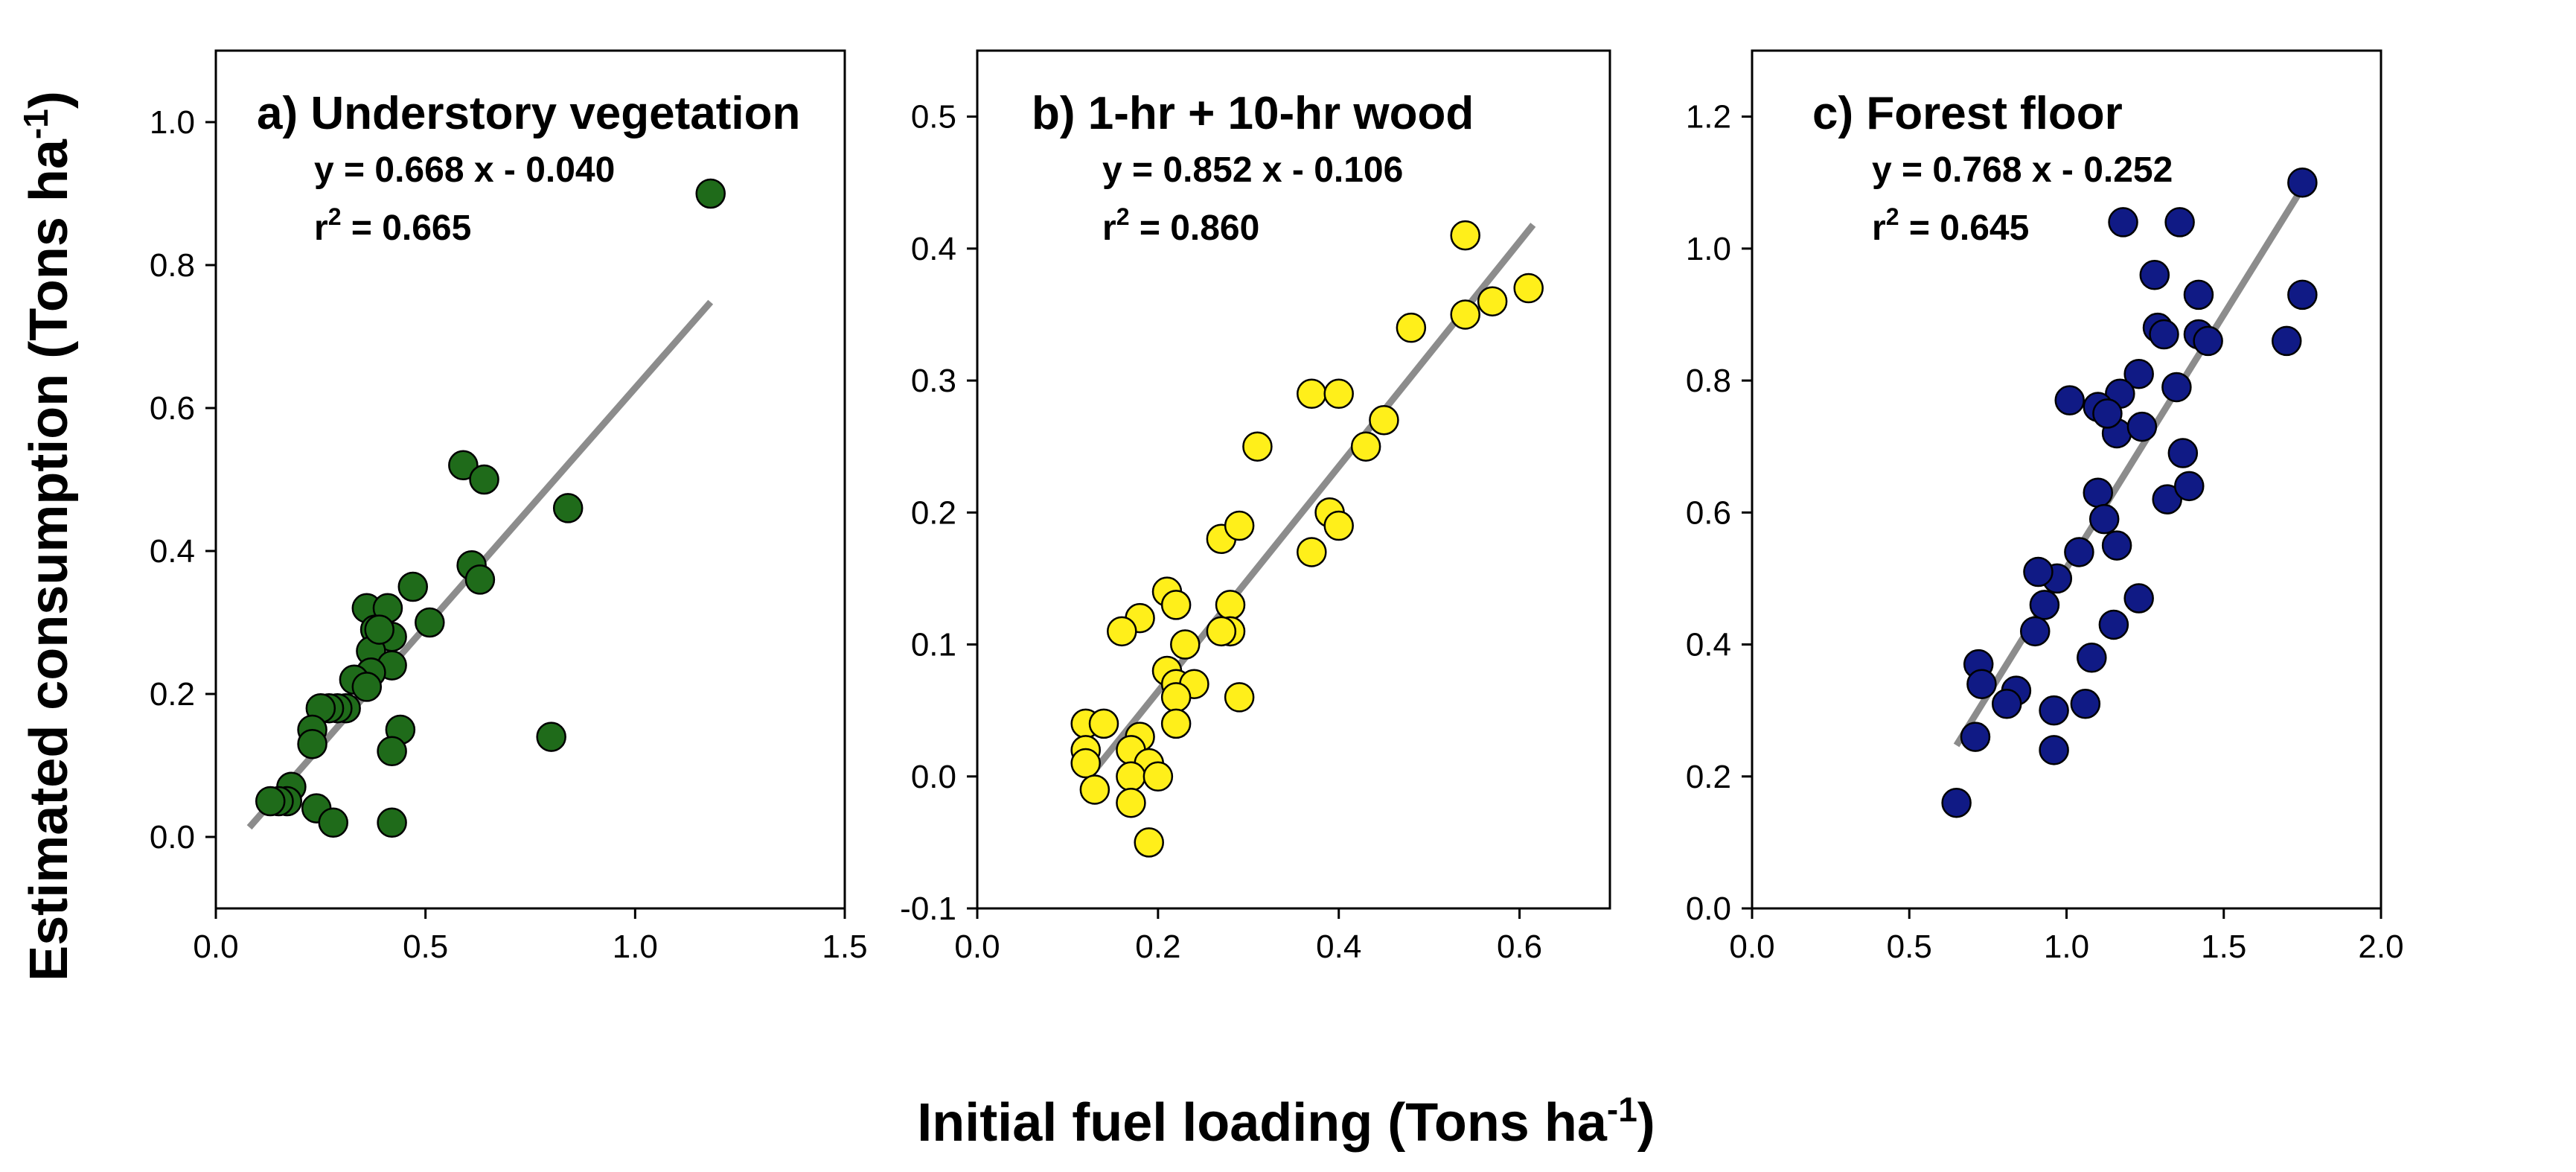 This screenshot has width=2576, height=1172. What do you see at coordinates (215, 947) in the screenshot?
I see `panel-a-x-tick-label: 0.0` at bounding box center [215, 947].